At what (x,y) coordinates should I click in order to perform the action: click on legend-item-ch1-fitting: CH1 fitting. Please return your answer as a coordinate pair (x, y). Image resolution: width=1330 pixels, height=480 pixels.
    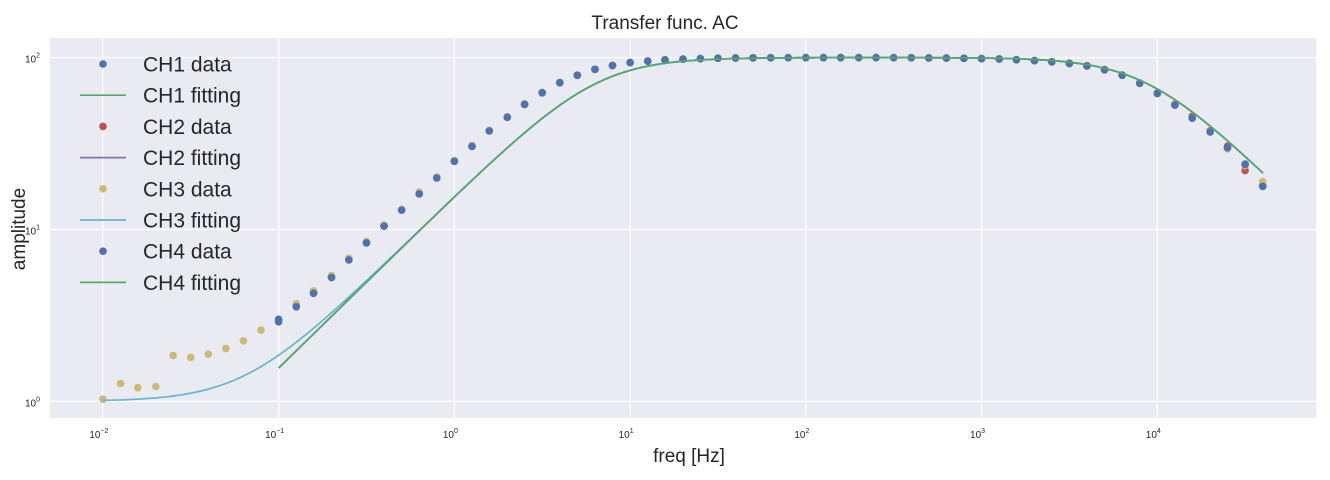
    Looking at the image, I should click on (160, 96).